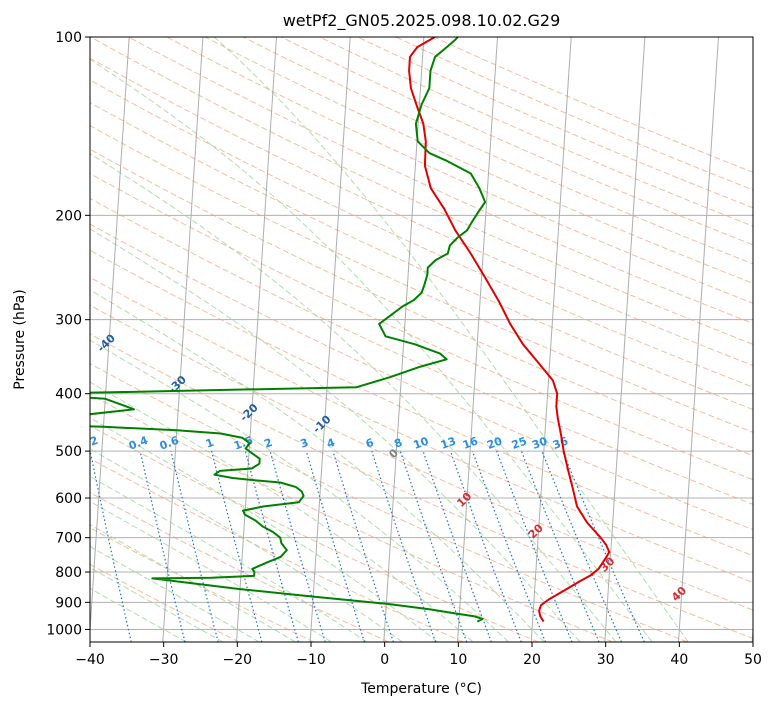 The width and height of the screenshot is (775, 708). Describe the element at coordinates (210, 443) in the screenshot. I see `mixing-ratio-label: 1` at that location.